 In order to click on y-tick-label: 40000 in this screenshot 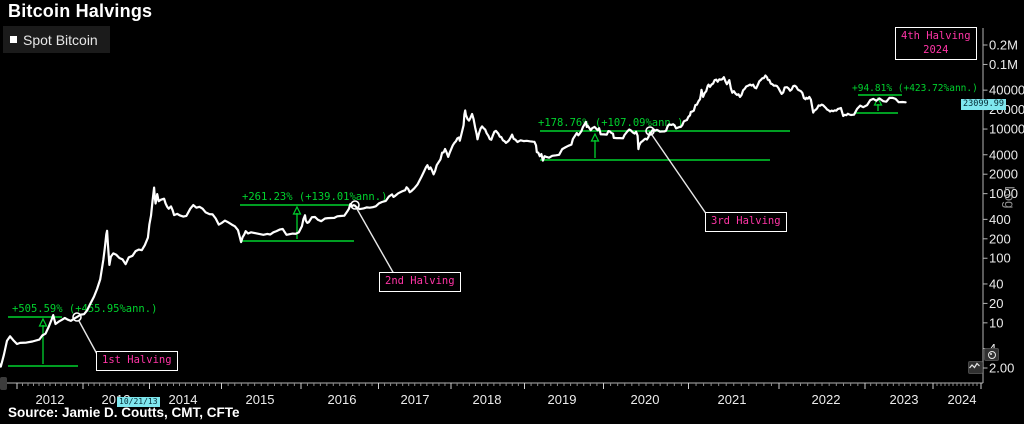, I will do `click(1006, 90)`.